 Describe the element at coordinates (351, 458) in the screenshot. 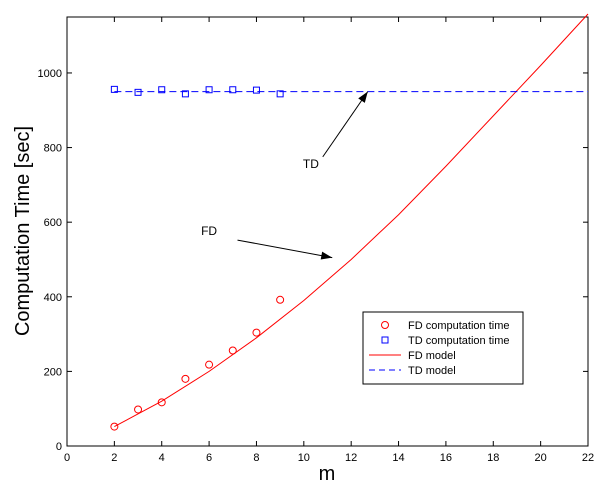

I see `x-tick-label: 12` at that location.